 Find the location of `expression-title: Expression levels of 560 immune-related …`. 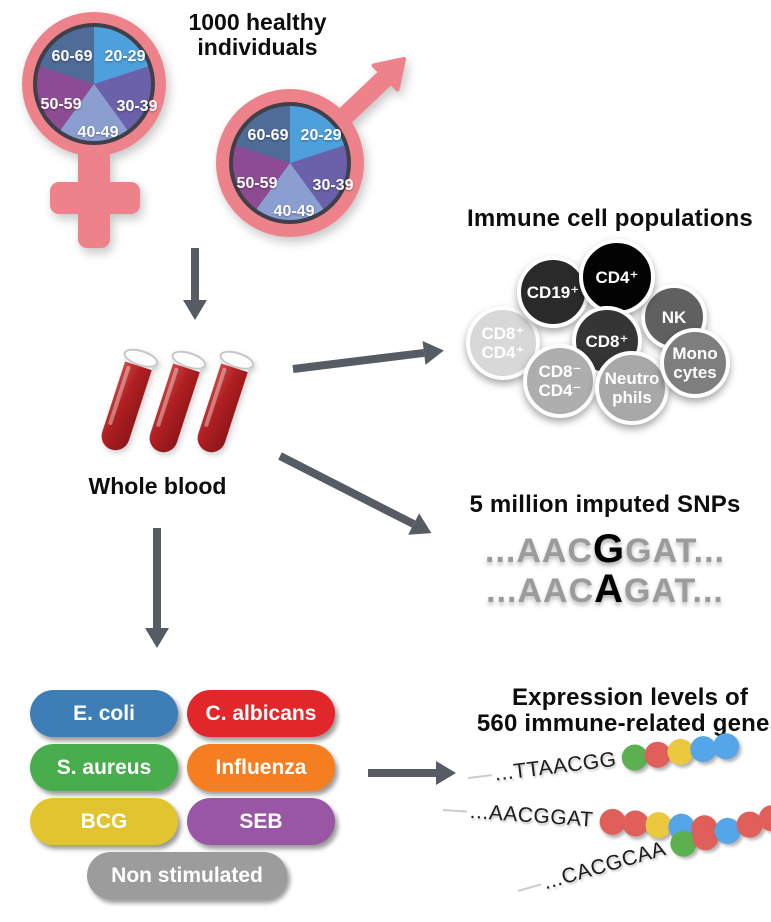

expression-title: Expression levels of 560 immune-related … is located at coordinates (610, 711).